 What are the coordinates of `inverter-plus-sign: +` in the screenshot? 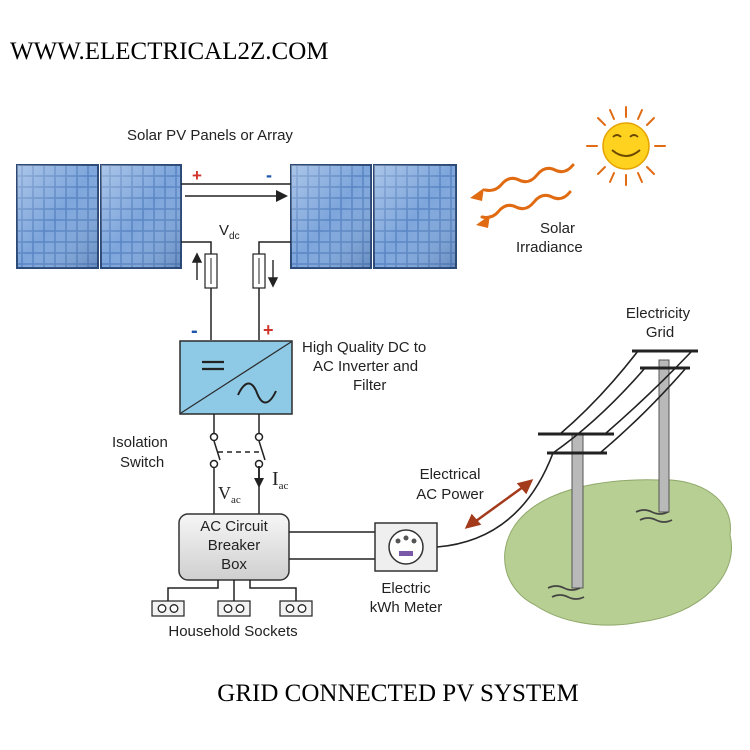 It's located at (268, 330).